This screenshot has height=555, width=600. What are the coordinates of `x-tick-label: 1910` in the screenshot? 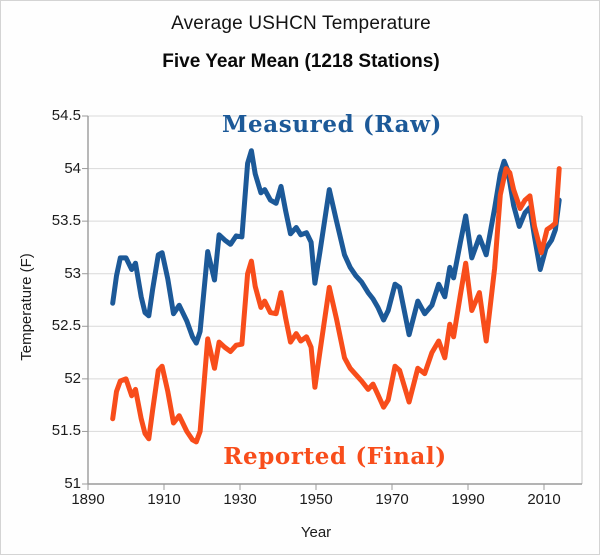 It's located at (164, 499).